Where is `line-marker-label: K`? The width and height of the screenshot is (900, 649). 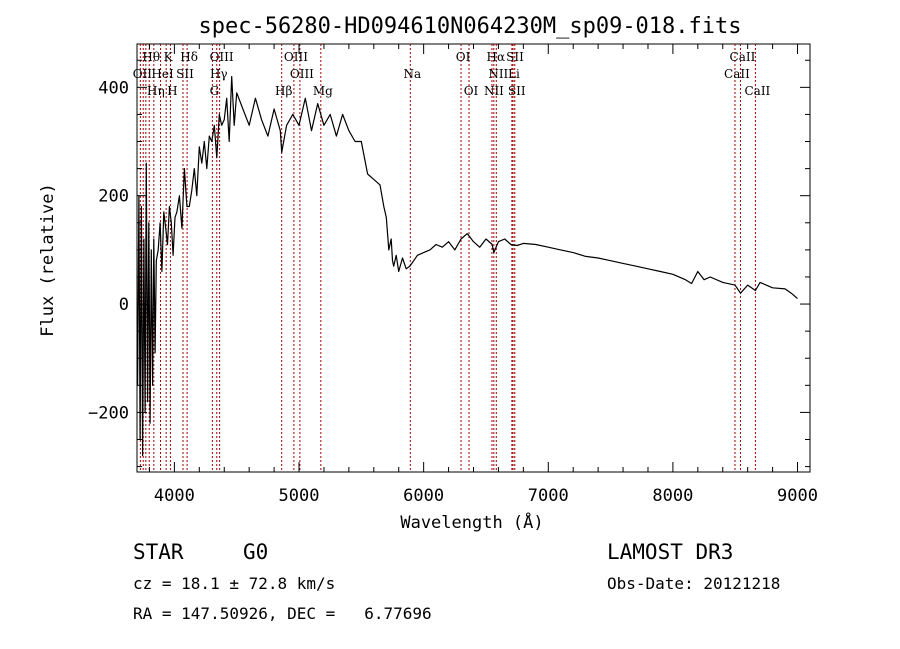 line-marker-label: K is located at coordinates (169, 57).